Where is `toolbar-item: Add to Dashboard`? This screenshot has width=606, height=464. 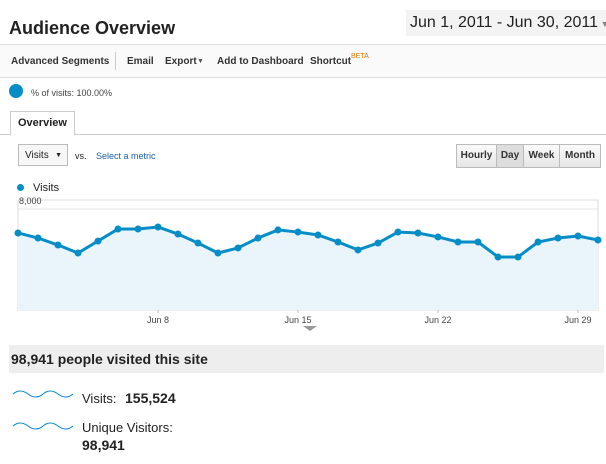
toolbar-item: Add to Dashboard is located at coordinates (260, 61).